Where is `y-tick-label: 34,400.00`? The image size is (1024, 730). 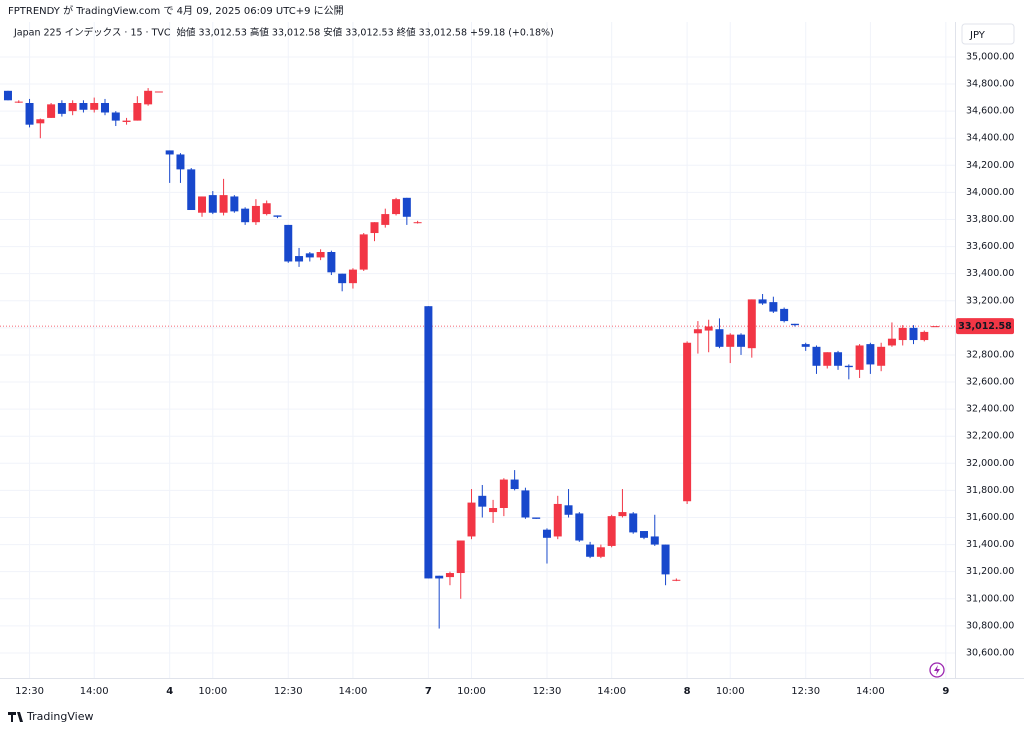
y-tick-label: 34,400.00 is located at coordinates (990, 138).